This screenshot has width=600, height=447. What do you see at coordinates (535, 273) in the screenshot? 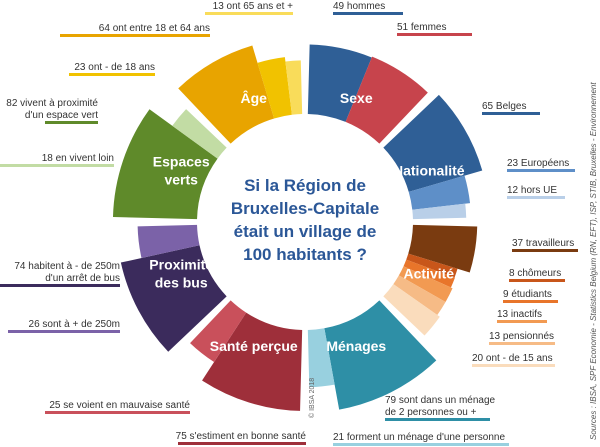
I see `callout-activite-1: 8 chômeurs` at bounding box center [535, 273].